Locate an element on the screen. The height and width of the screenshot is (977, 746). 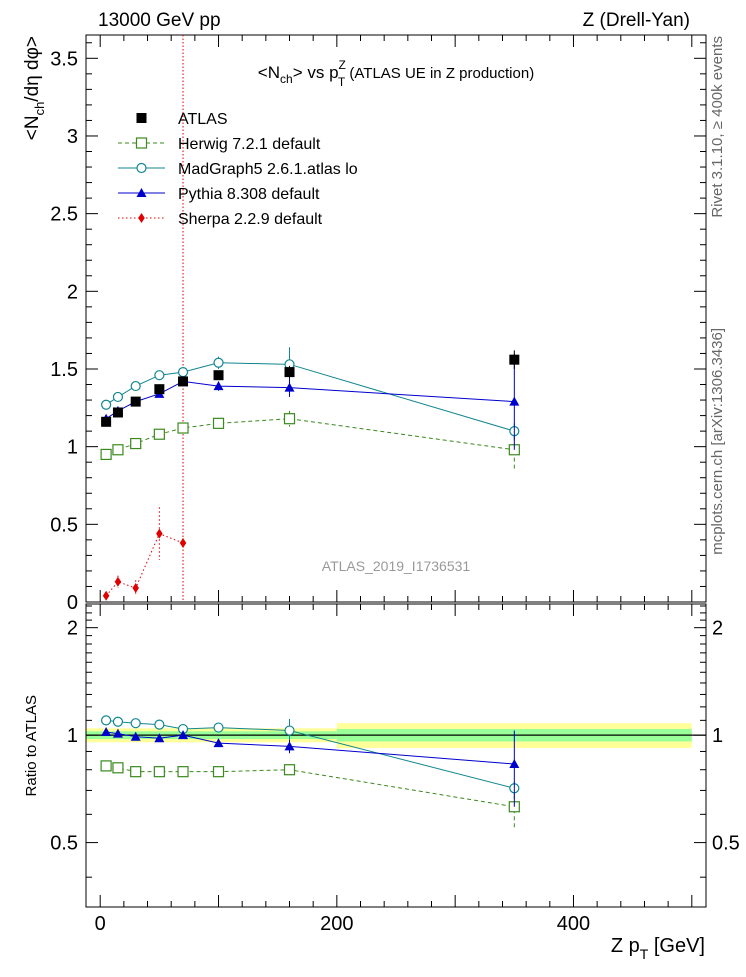
y-axis-title-bottom: Ratio to ATLAS is located at coordinates (31, 745).